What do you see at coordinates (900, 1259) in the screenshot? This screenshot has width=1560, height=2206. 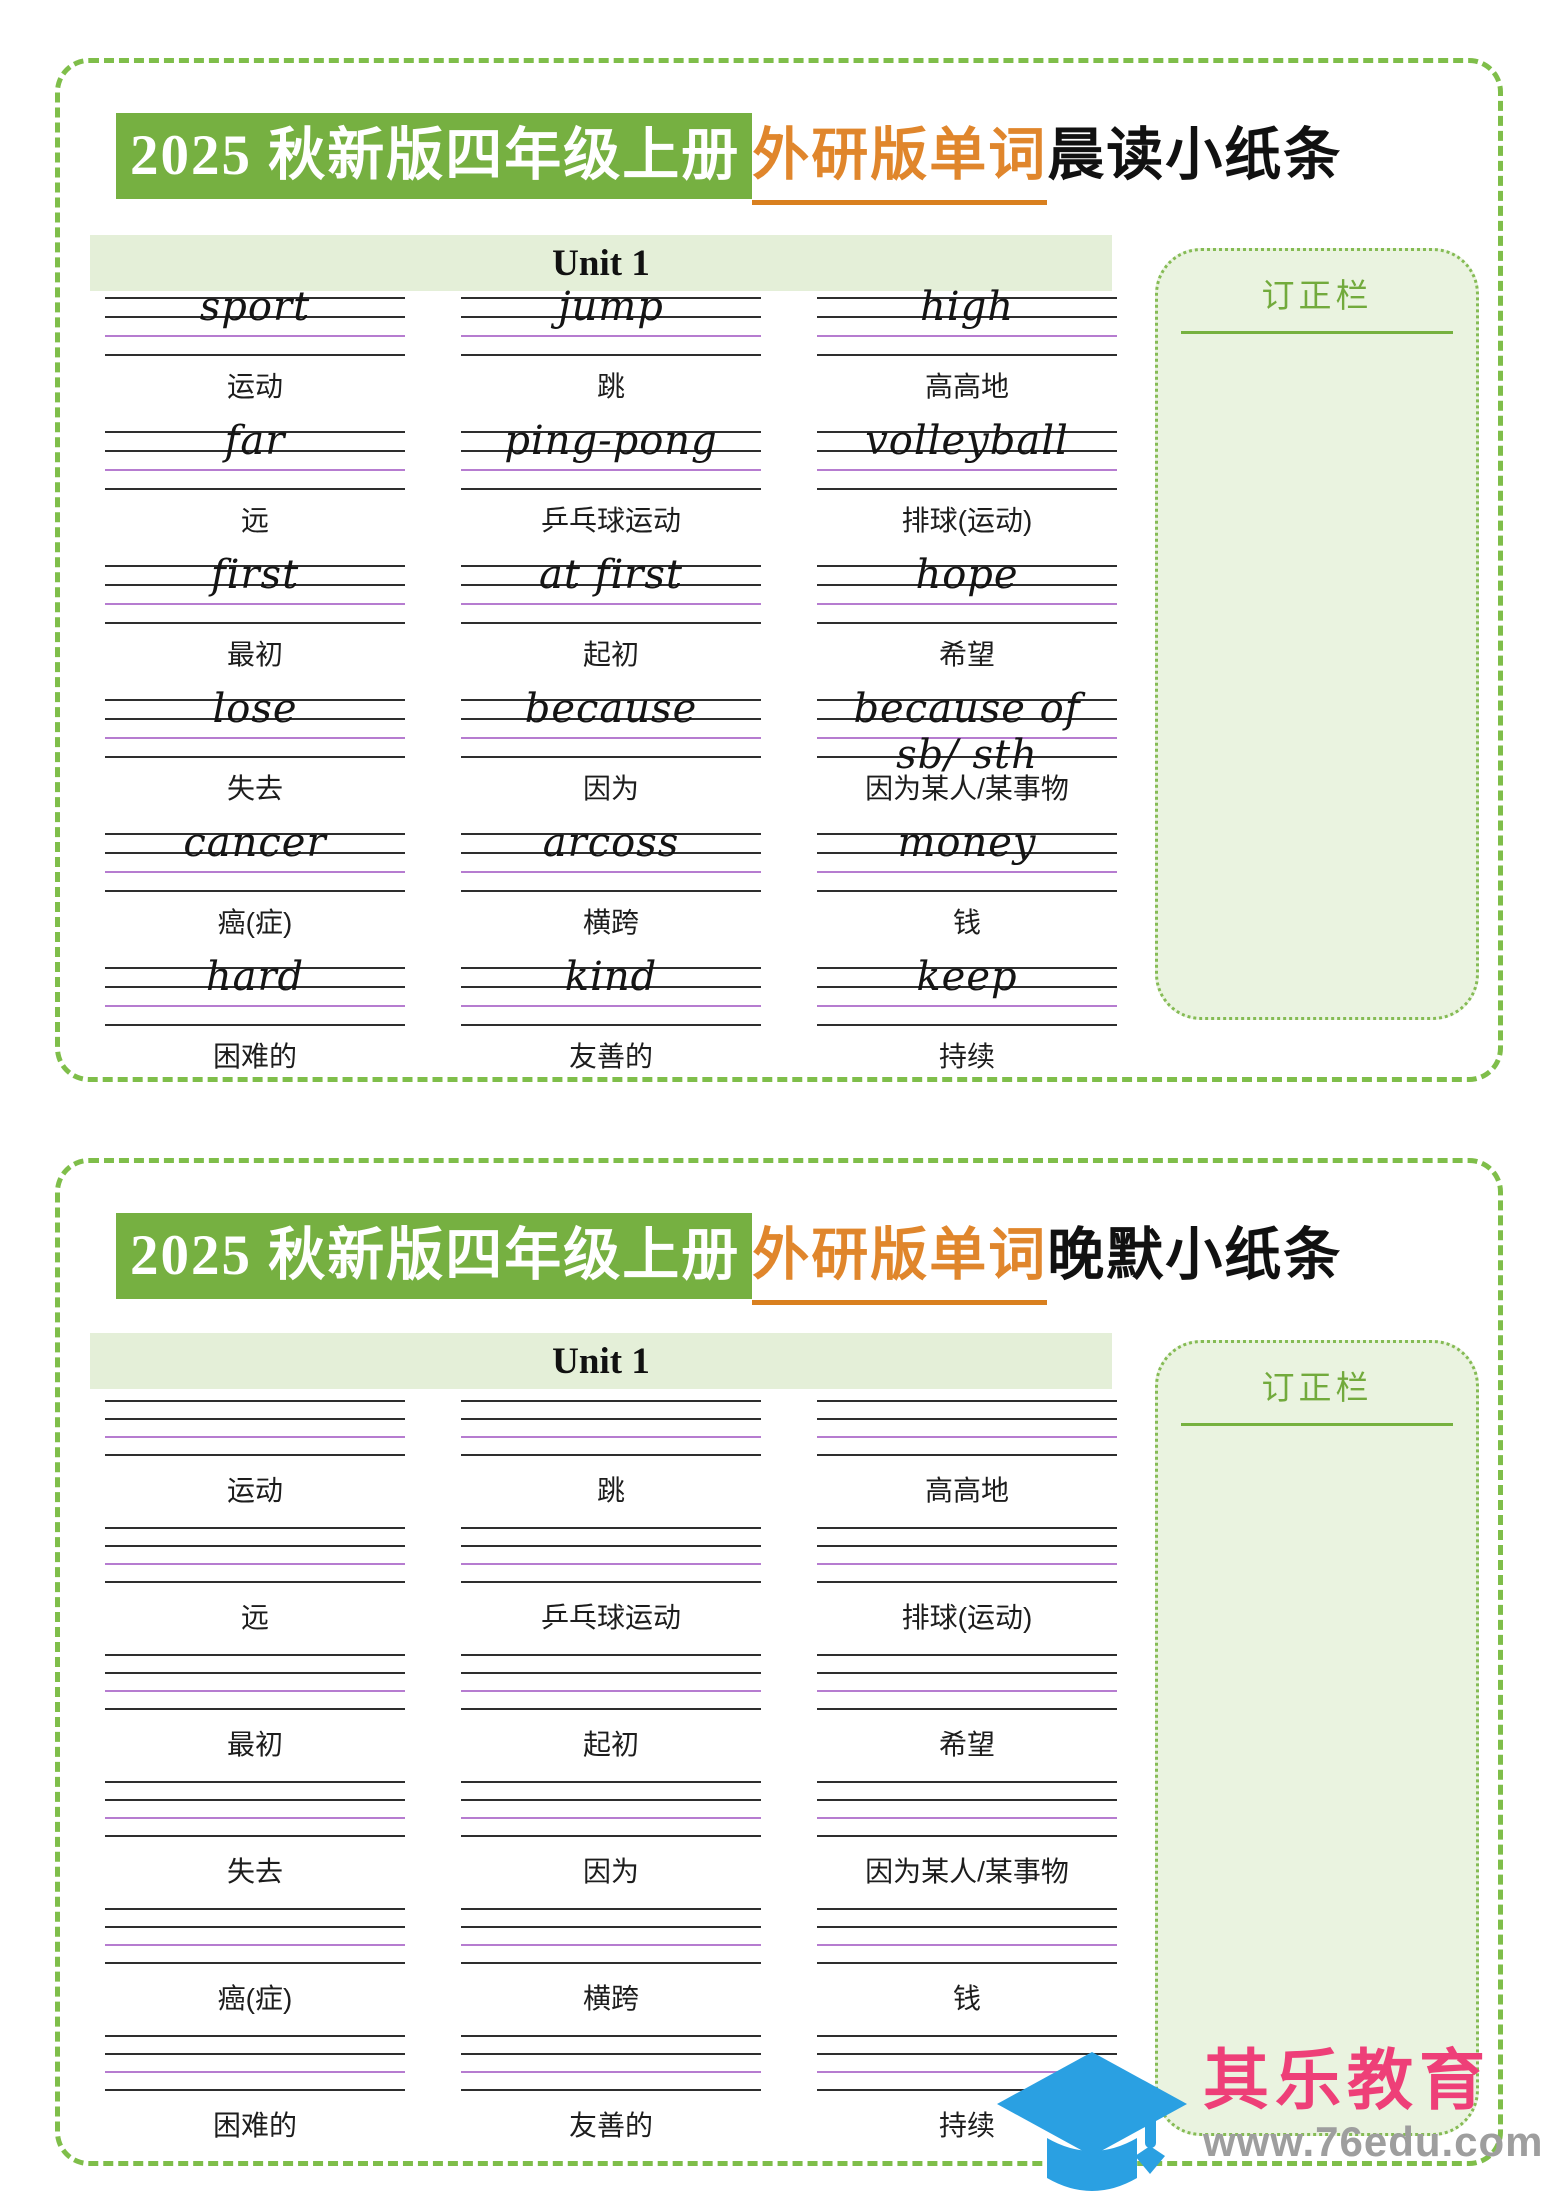 I see `title-orange: 外研版单词` at bounding box center [900, 1259].